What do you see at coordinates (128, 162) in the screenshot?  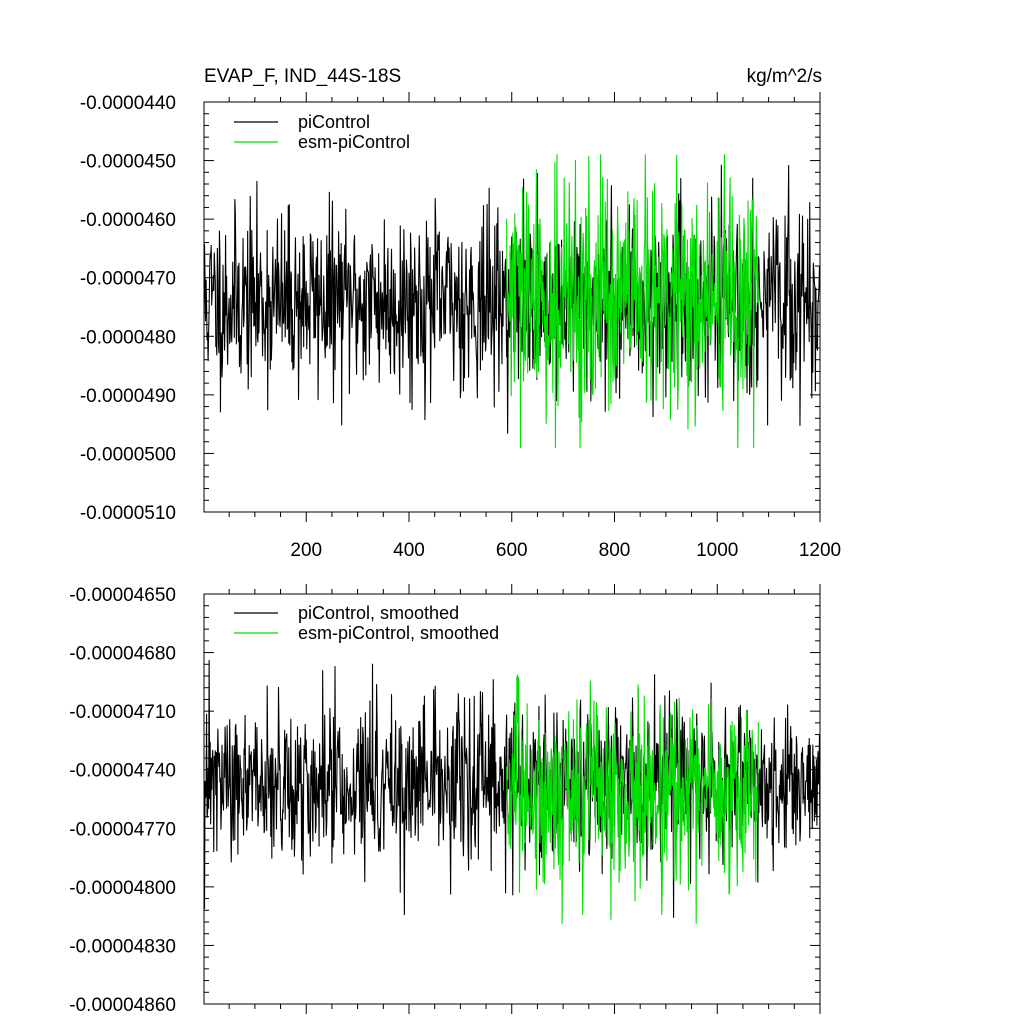 I see `y-tick-label: -0.0000450` at bounding box center [128, 162].